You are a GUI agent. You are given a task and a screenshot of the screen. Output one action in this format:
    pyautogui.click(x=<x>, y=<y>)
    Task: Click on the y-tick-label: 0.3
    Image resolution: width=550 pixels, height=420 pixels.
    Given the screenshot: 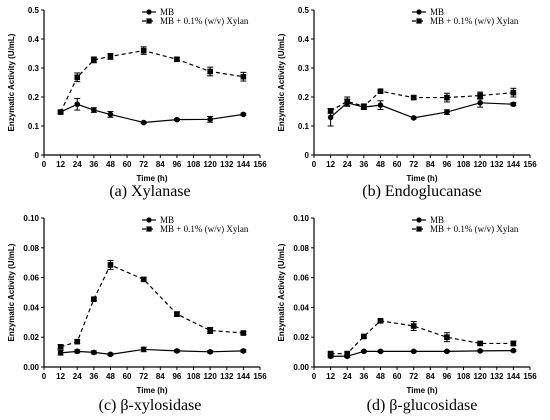 What is the action you would take?
    pyautogui.click(x=34, y=68)
    